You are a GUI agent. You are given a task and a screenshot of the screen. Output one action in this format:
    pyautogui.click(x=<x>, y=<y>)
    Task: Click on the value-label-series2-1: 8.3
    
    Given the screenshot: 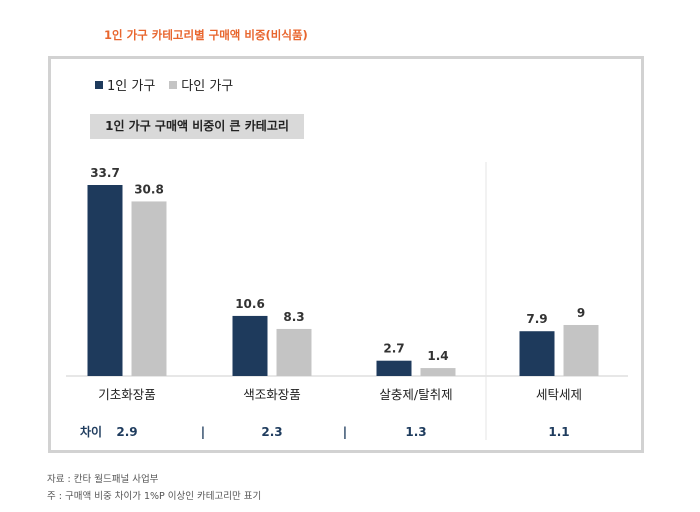 What is the action you would take?
    pyautogui.click(x=293, y=317)
    